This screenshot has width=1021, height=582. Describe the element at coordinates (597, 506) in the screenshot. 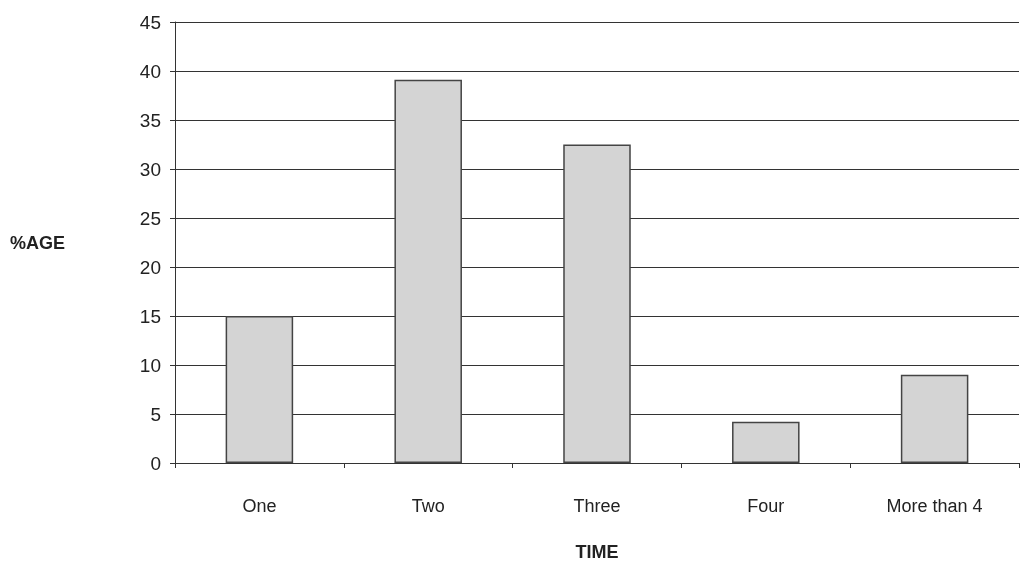

I see `x-tick-label: Three` at that location.